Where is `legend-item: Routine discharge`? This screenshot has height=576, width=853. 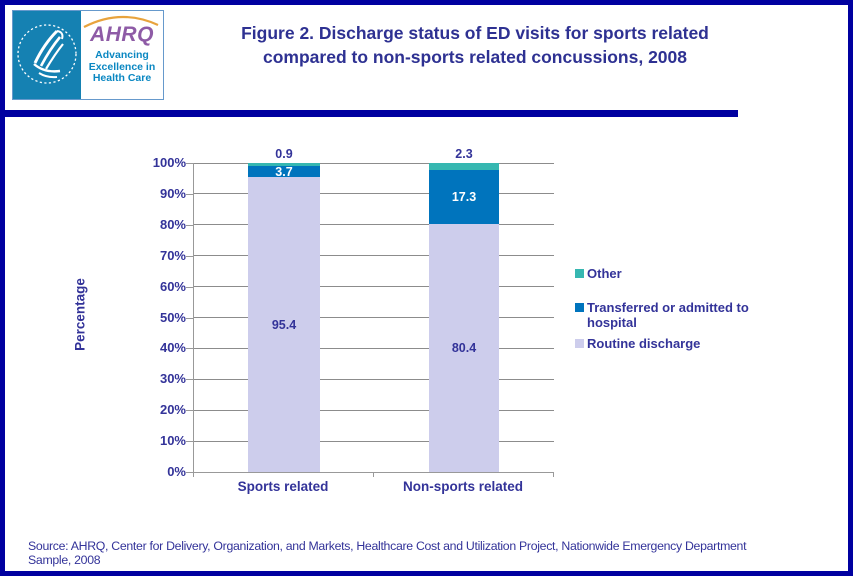
legend-item: Routine discharge is located at coordinates (677, 344).